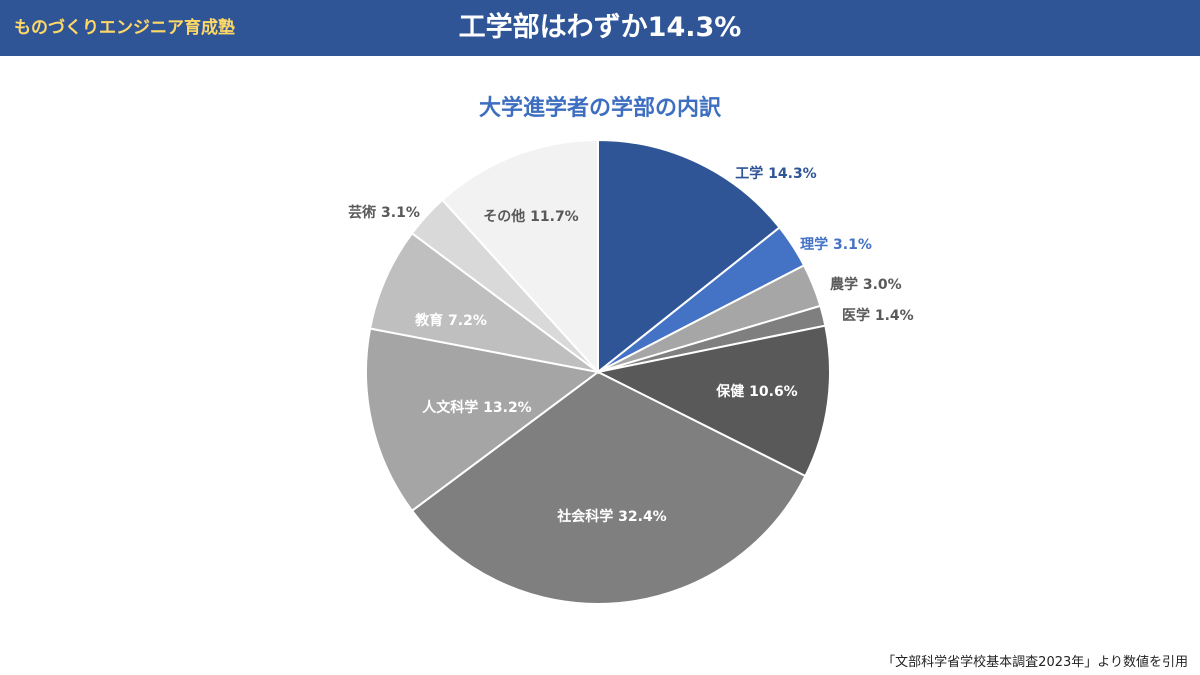 The height and width of the screenshot is (675, 1200). What do you see at coordinates (384, 212) in the screenshot?
I see `slice-label-9: 芸術 3.1%` at bounding box center [384, 212].